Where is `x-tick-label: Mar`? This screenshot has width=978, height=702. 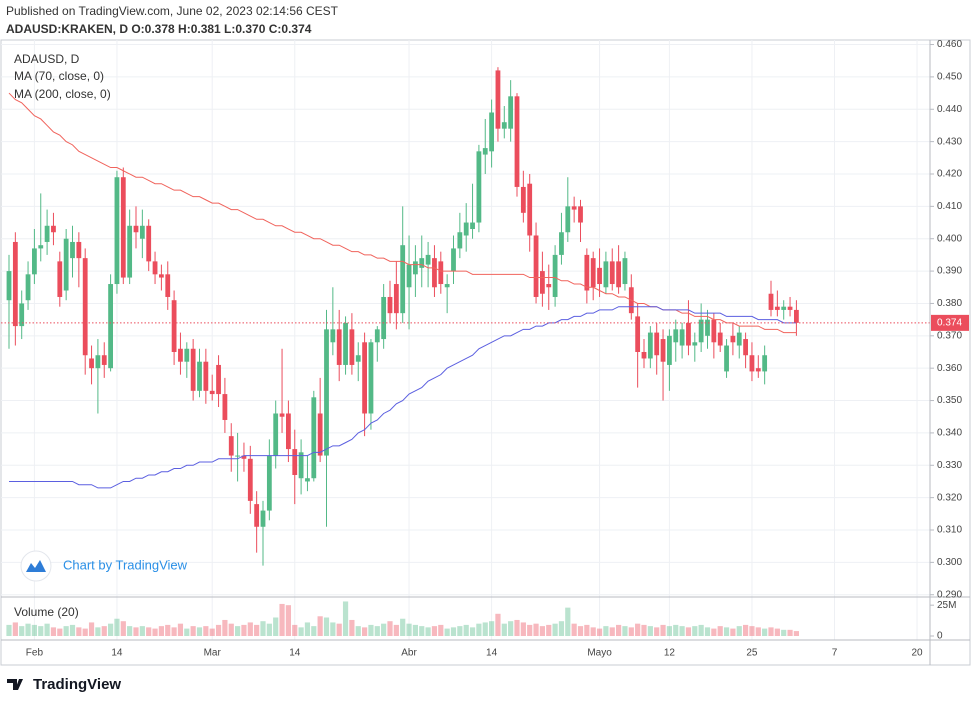
x-tick-label: Mar is located at coordinates (213, 653).